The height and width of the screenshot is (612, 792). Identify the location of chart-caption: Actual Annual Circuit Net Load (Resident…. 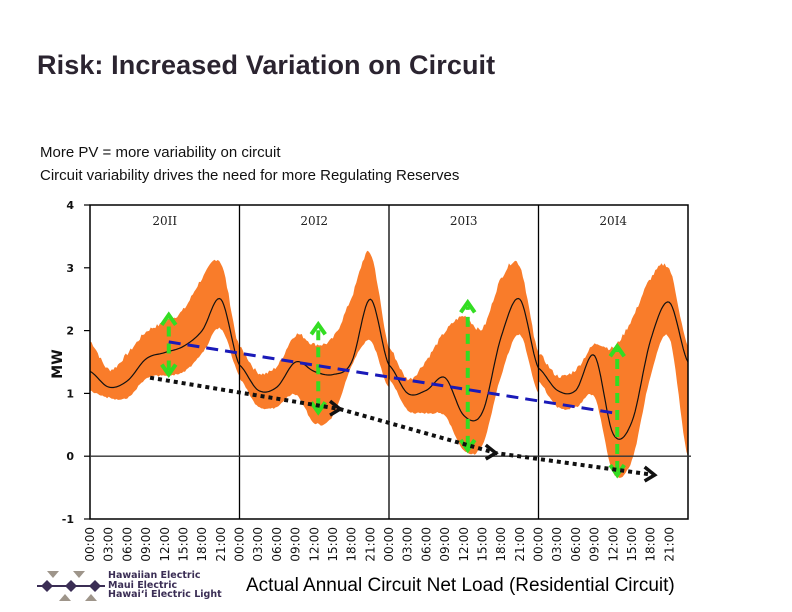
(460, 585).